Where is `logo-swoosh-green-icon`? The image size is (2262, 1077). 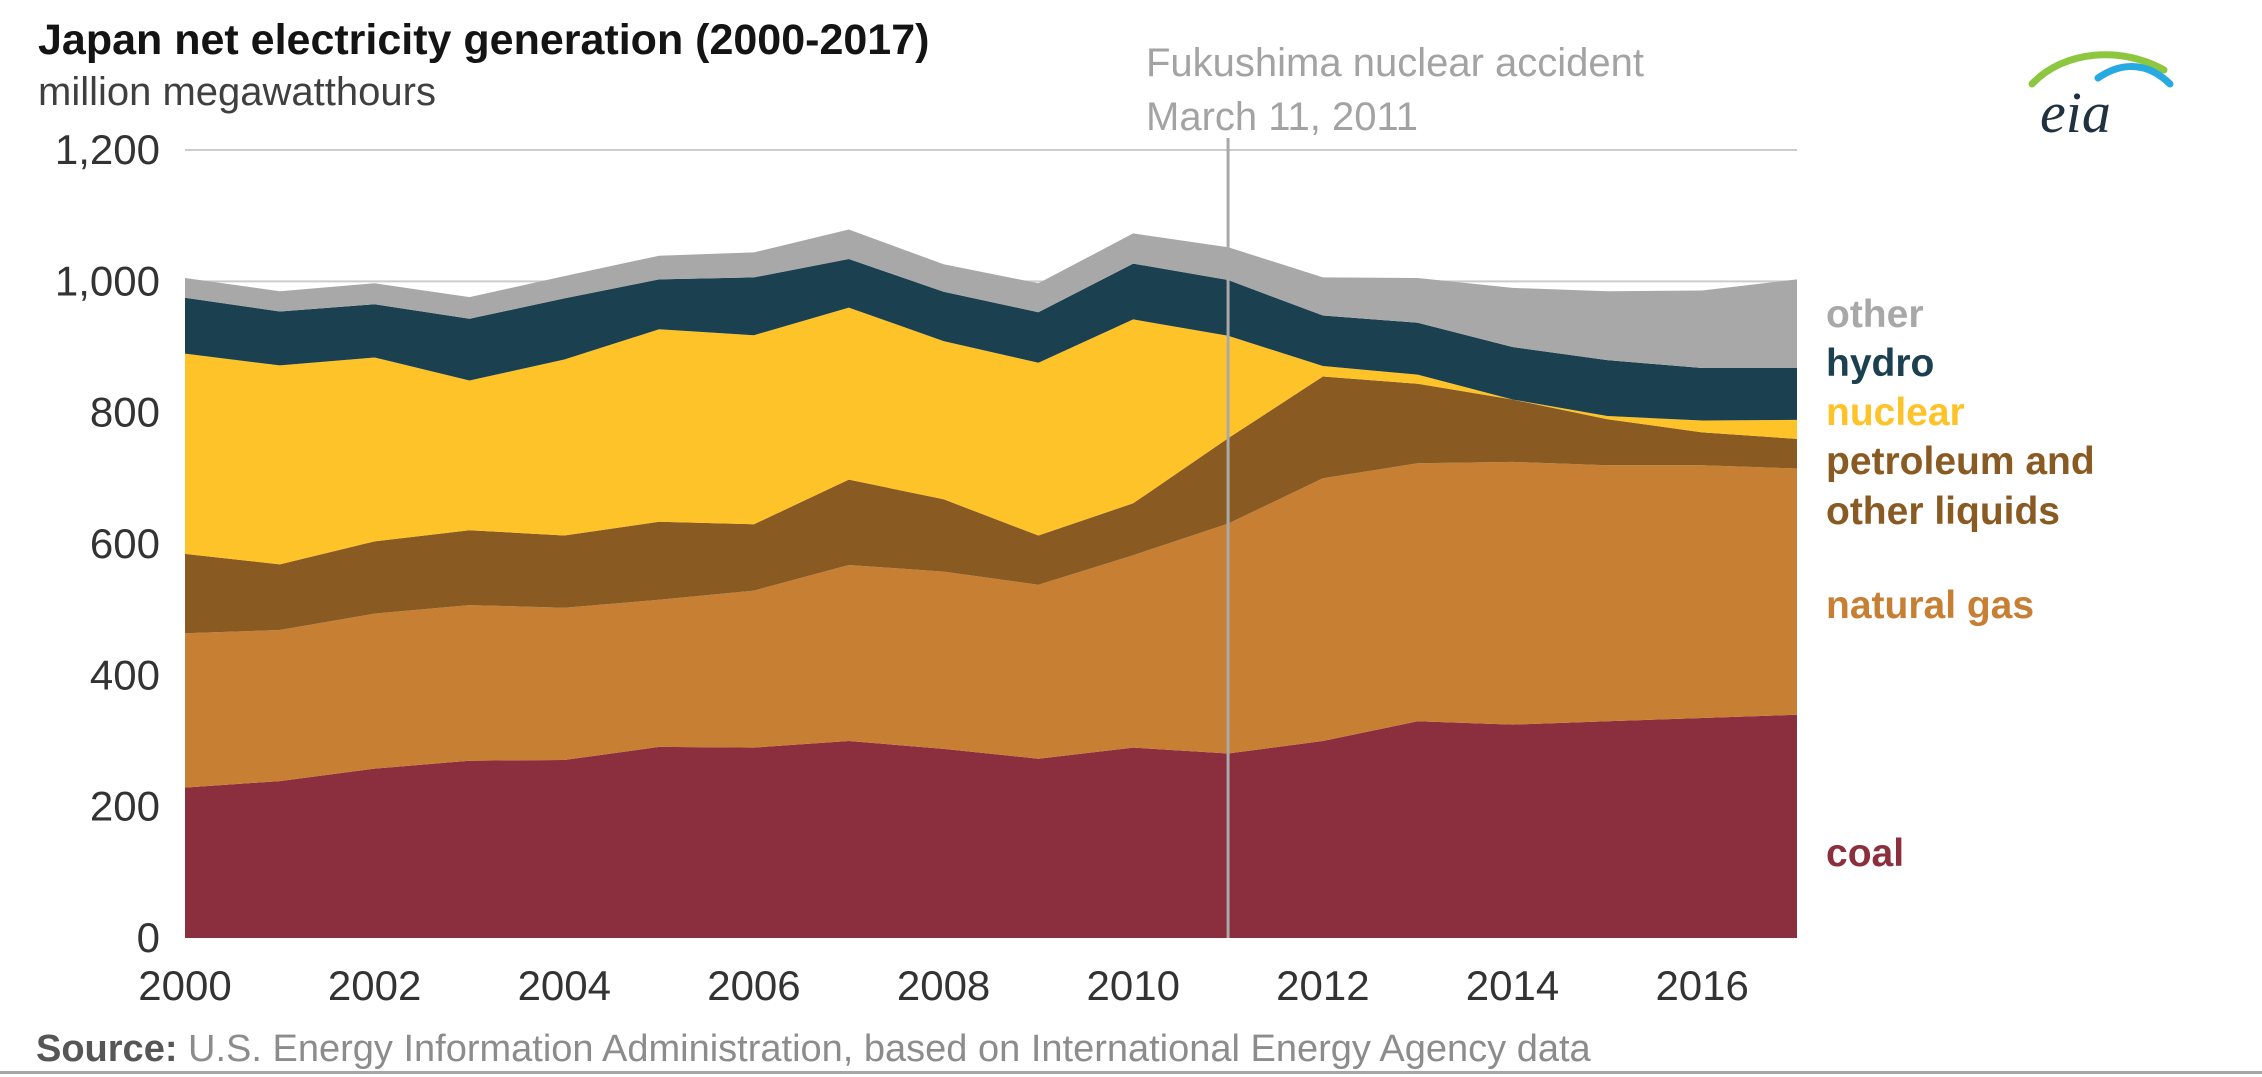 logo-swoosh-green-icon is located at coordinates (2098, 69).